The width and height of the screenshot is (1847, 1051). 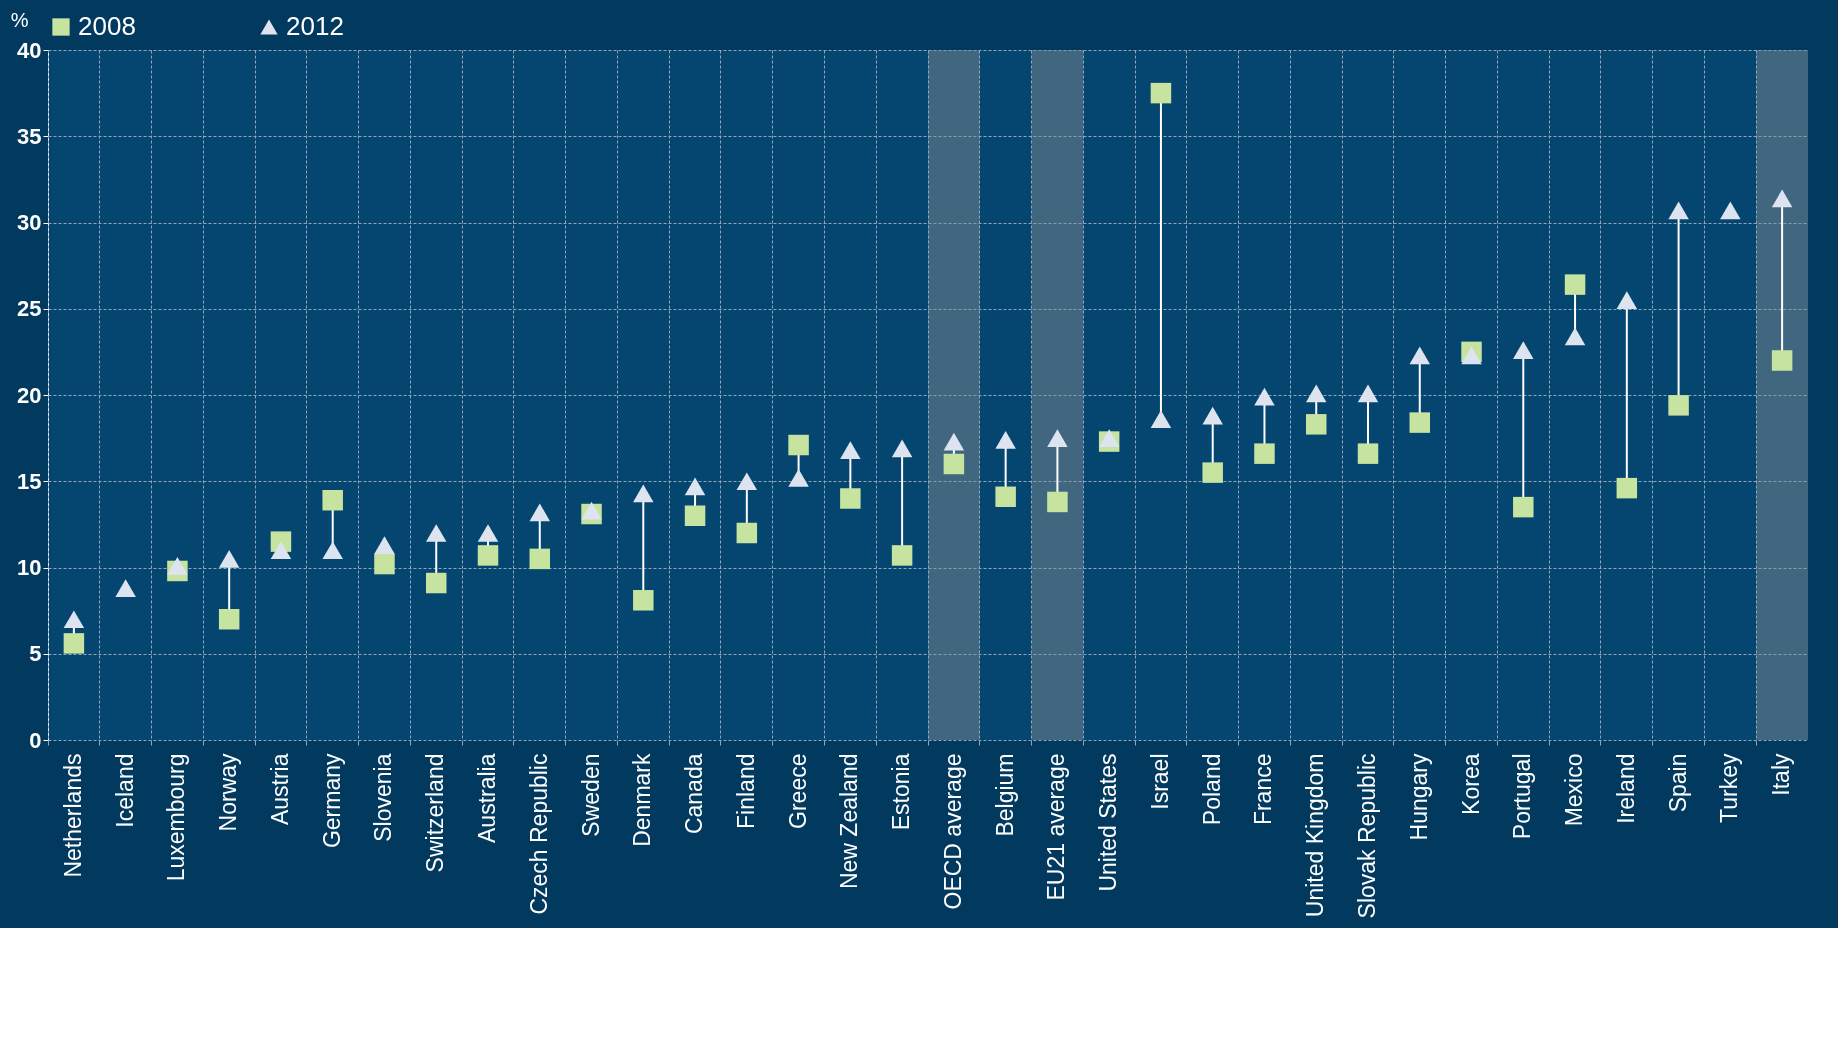 What do you see at coordinates (1625, 788) in the screenshot?
I see `x-tick-label: Ireland` at bounding box center [1625, 788].